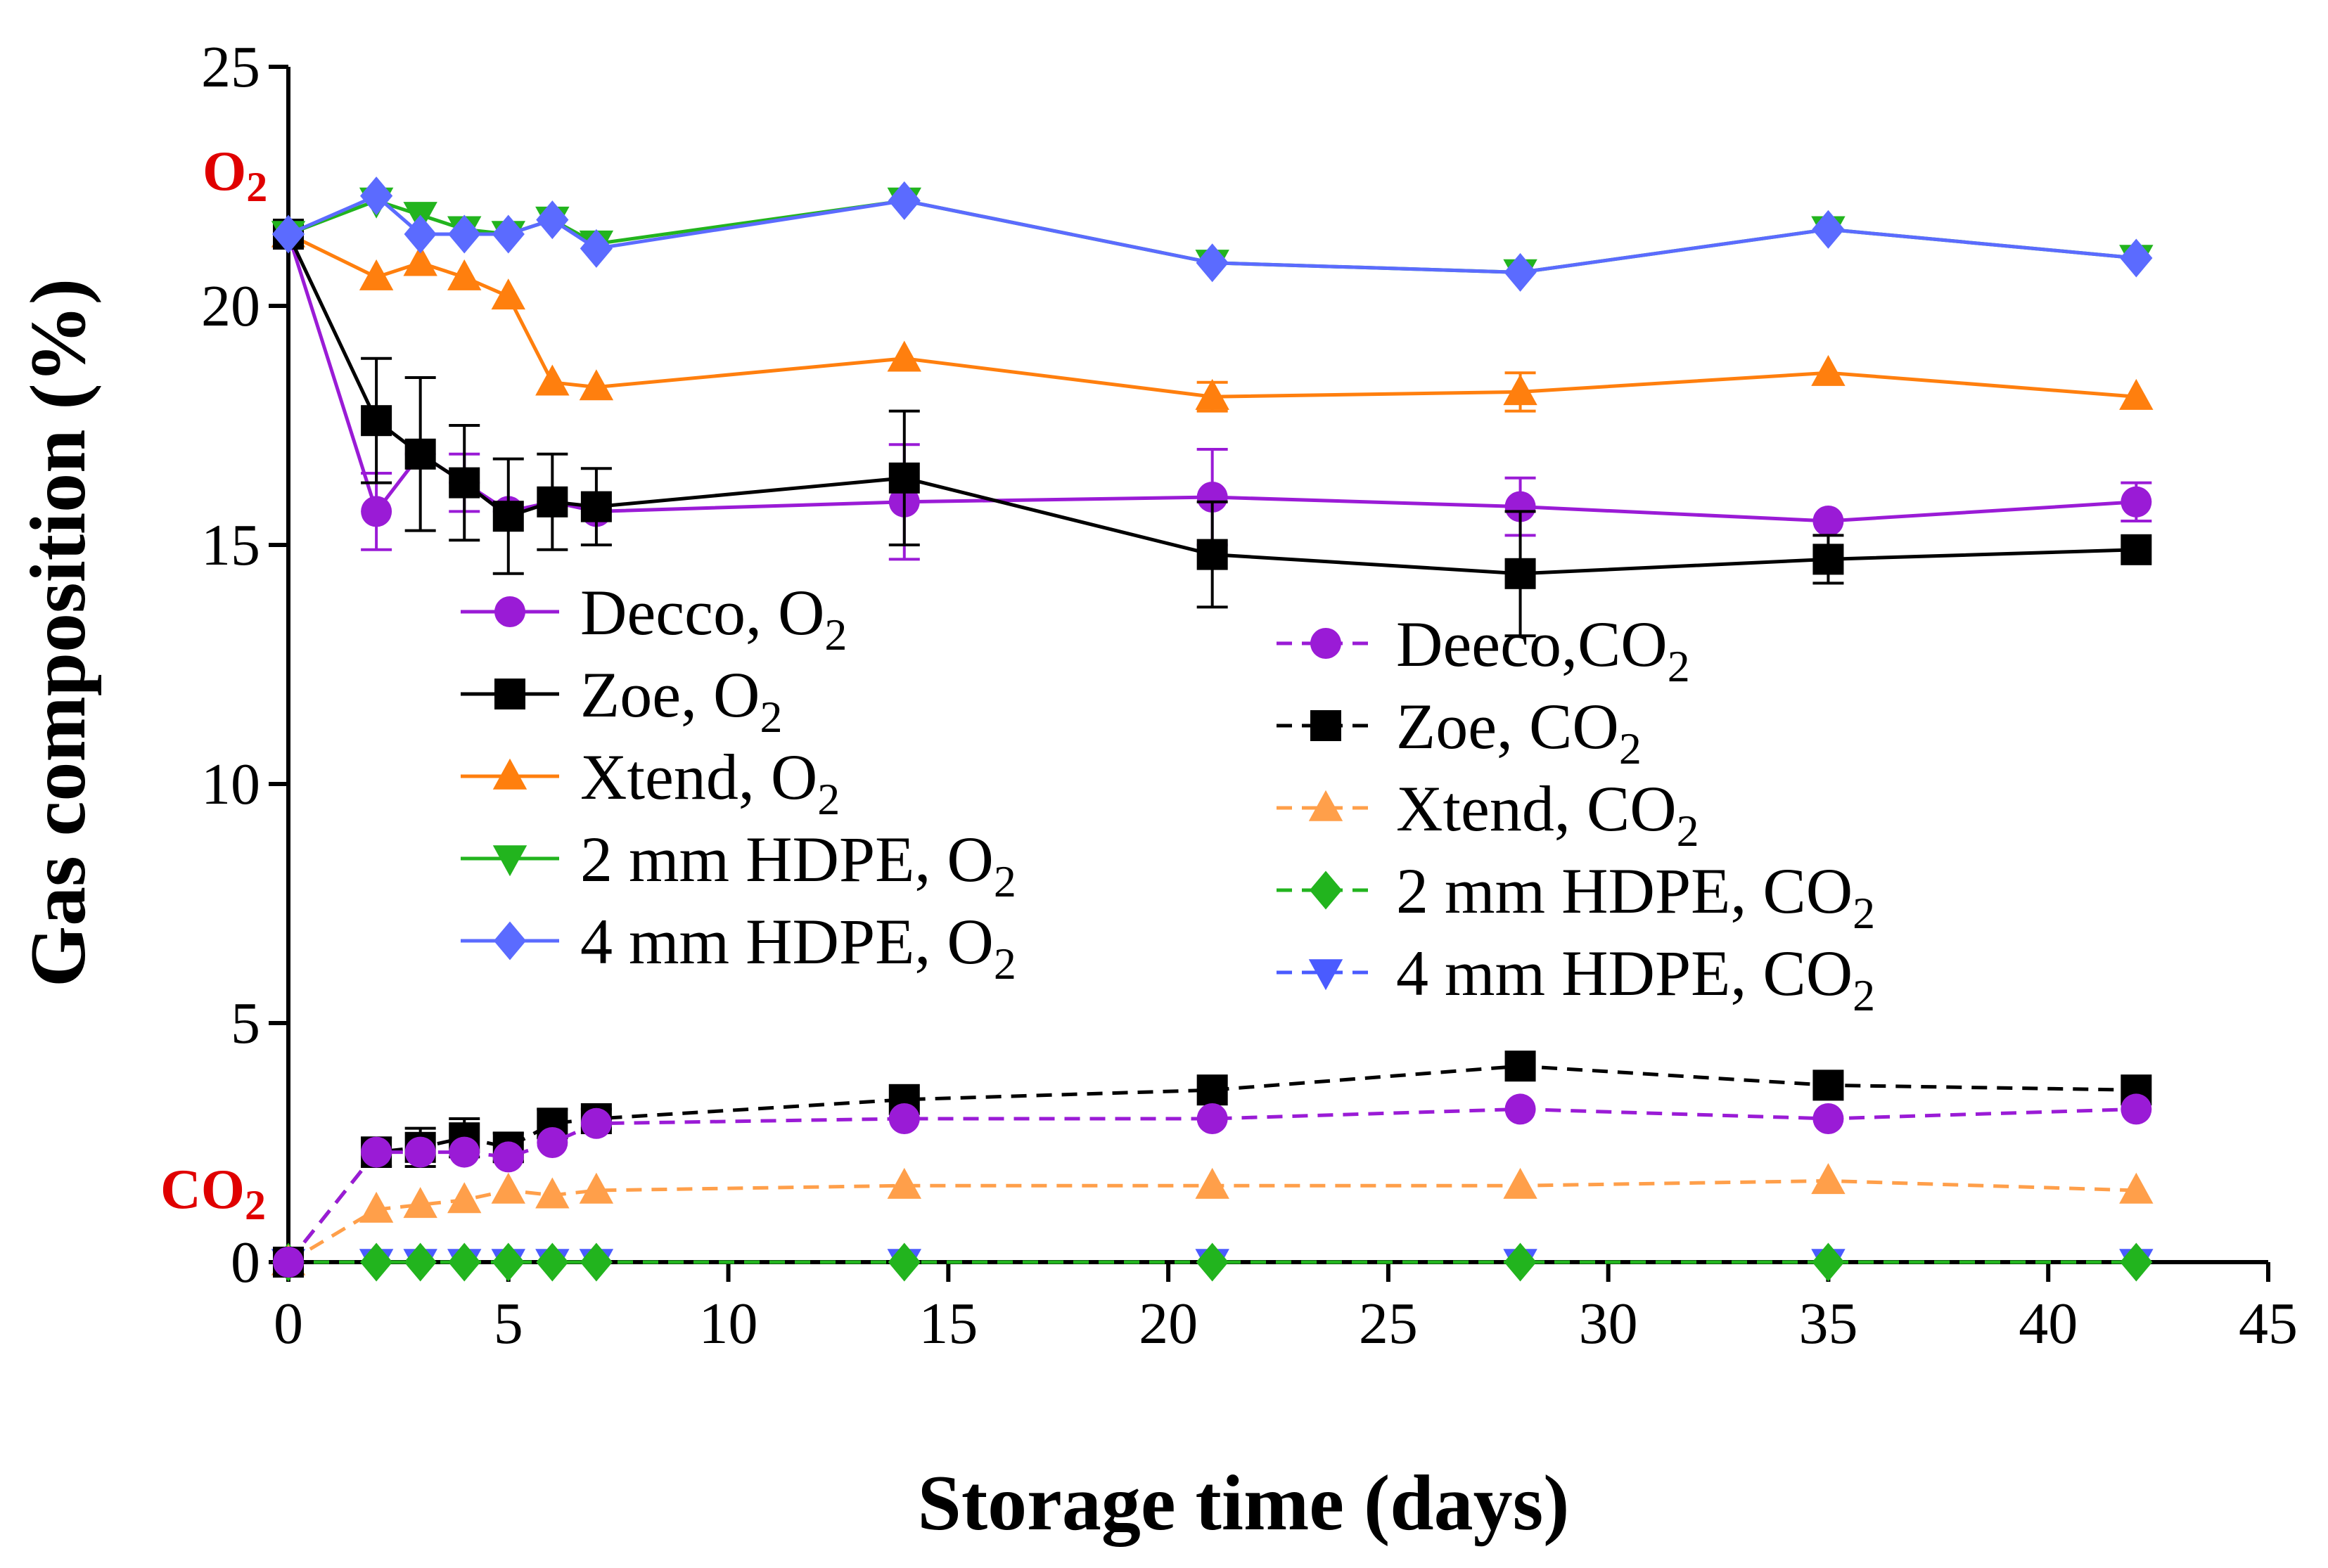  I want to click on legend-item-4: 4 mm HDPE, O2, so click(738, 947).